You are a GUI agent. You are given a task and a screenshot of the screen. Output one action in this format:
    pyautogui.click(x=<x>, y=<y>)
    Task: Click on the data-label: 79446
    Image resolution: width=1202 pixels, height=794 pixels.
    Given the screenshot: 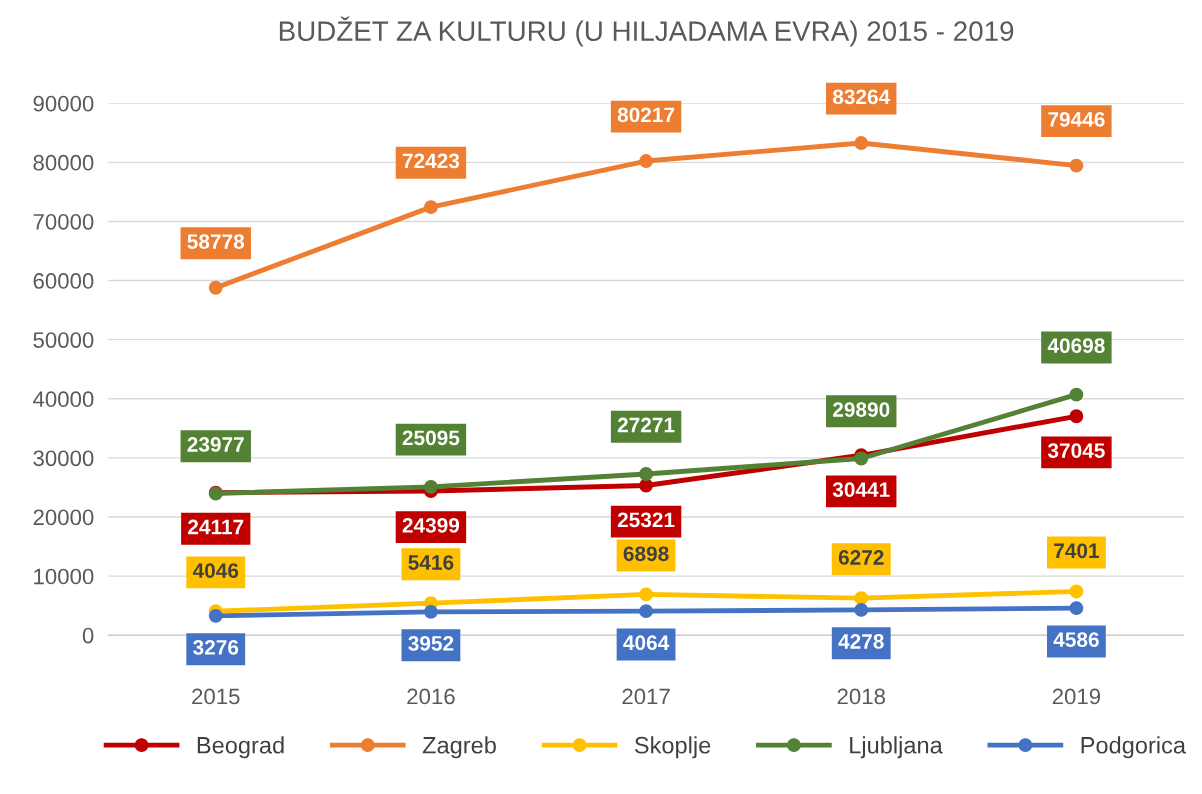 What is the action you would take?
    pyautogui.click(x=1076, y=119)
    